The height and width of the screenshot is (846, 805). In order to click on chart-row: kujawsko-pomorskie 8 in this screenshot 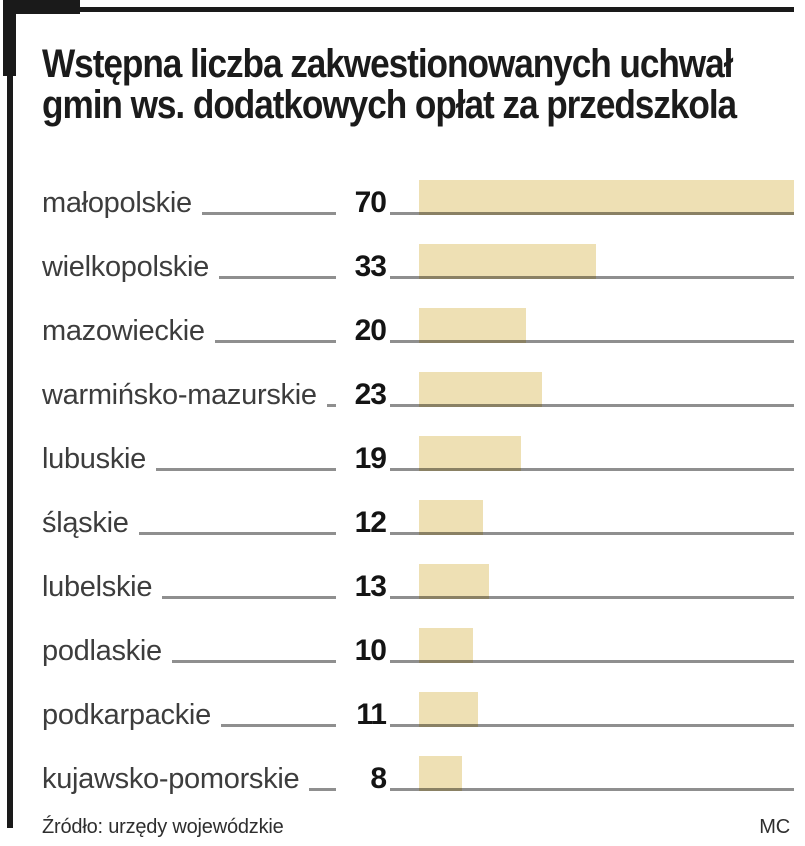, I will do `click(402, 761)`.